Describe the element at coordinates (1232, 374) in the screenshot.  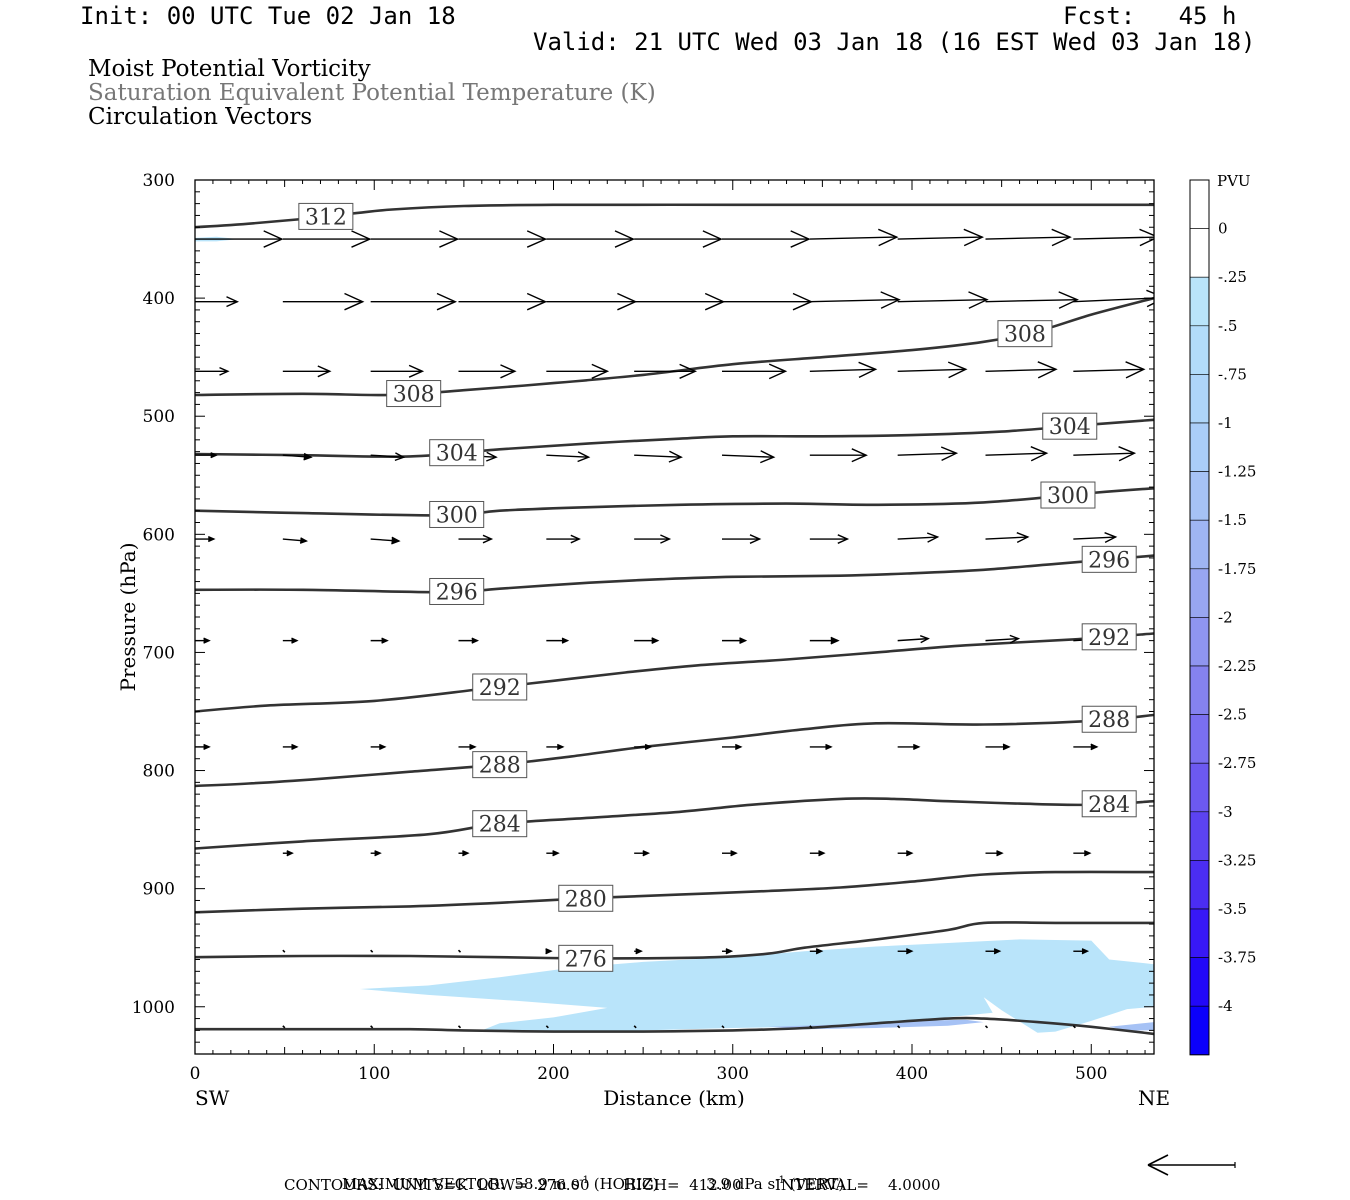
I see `colorbar-label: -.75` at that location.